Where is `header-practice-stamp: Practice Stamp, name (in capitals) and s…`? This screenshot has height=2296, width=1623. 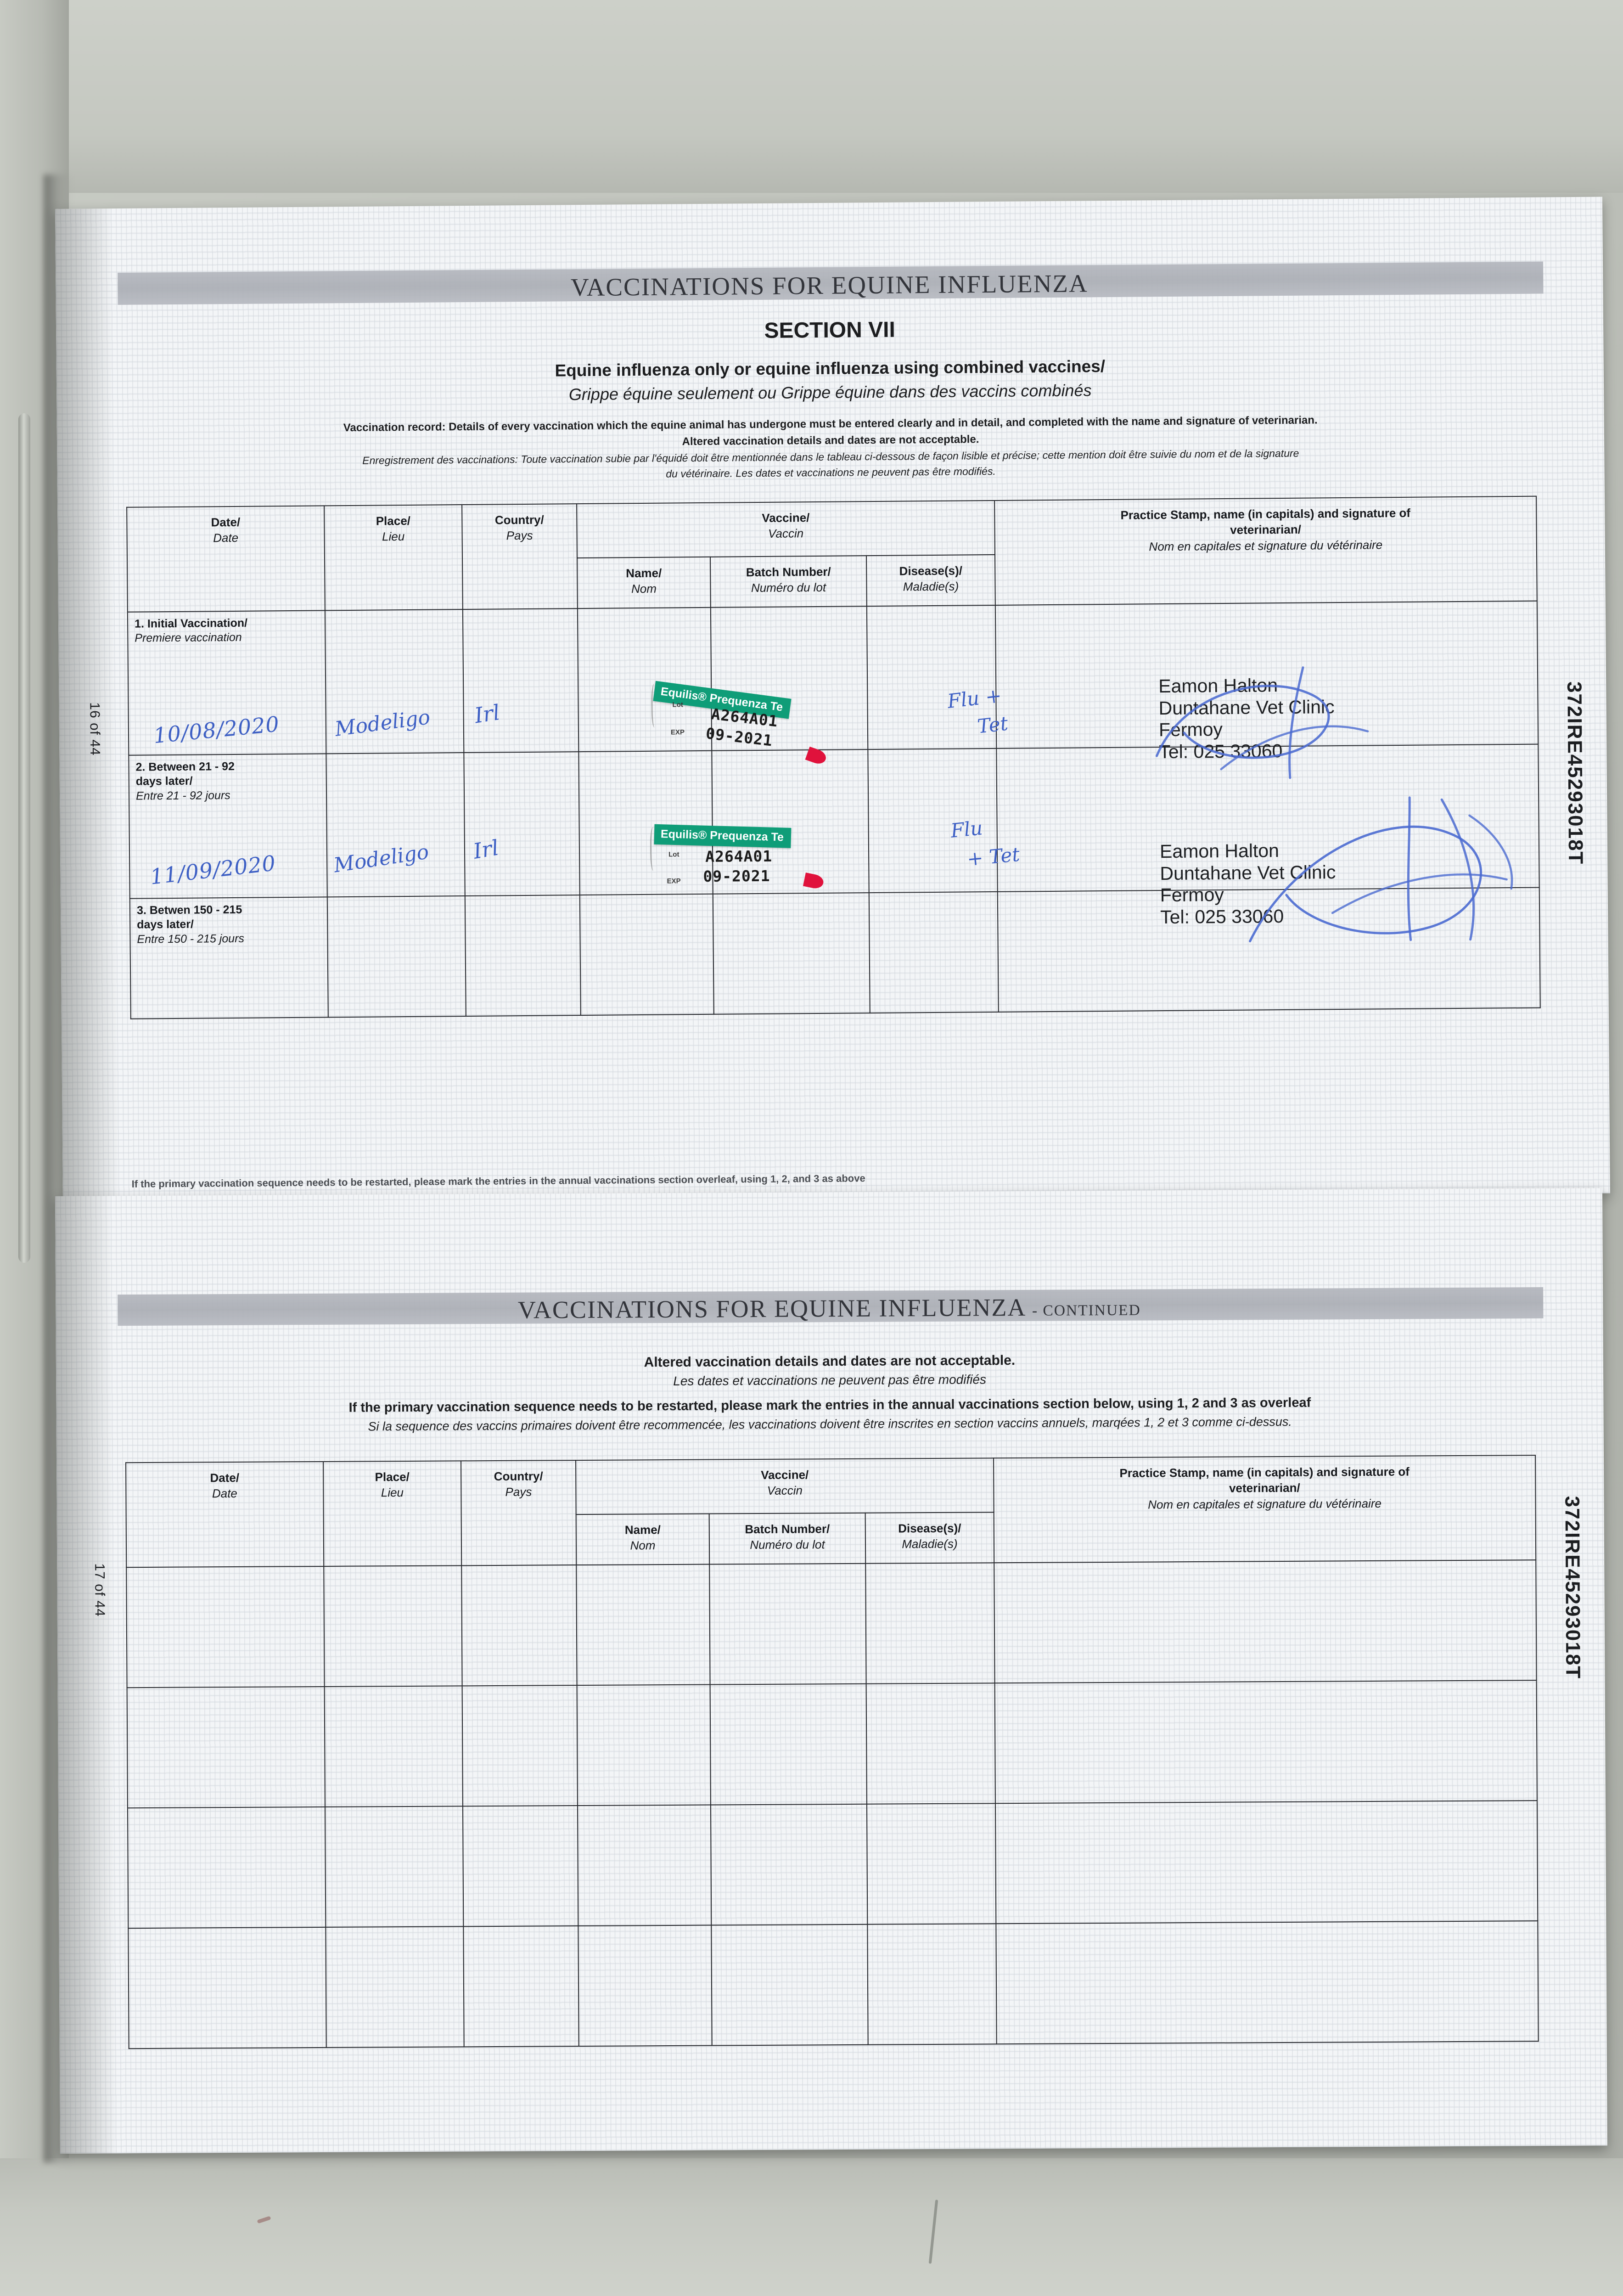 header-practice-stamp: Practice Stamp, name (in capitals) and s… is located at coordinates (1265, 550).